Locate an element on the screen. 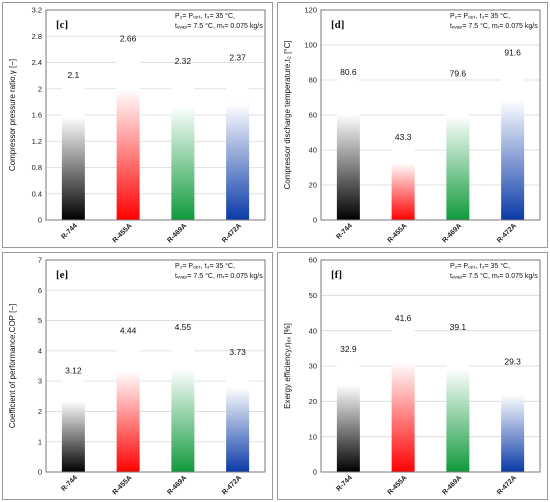 The image size is (550, 502). y-tick-label: 80 is located at coordinates (313, 80).